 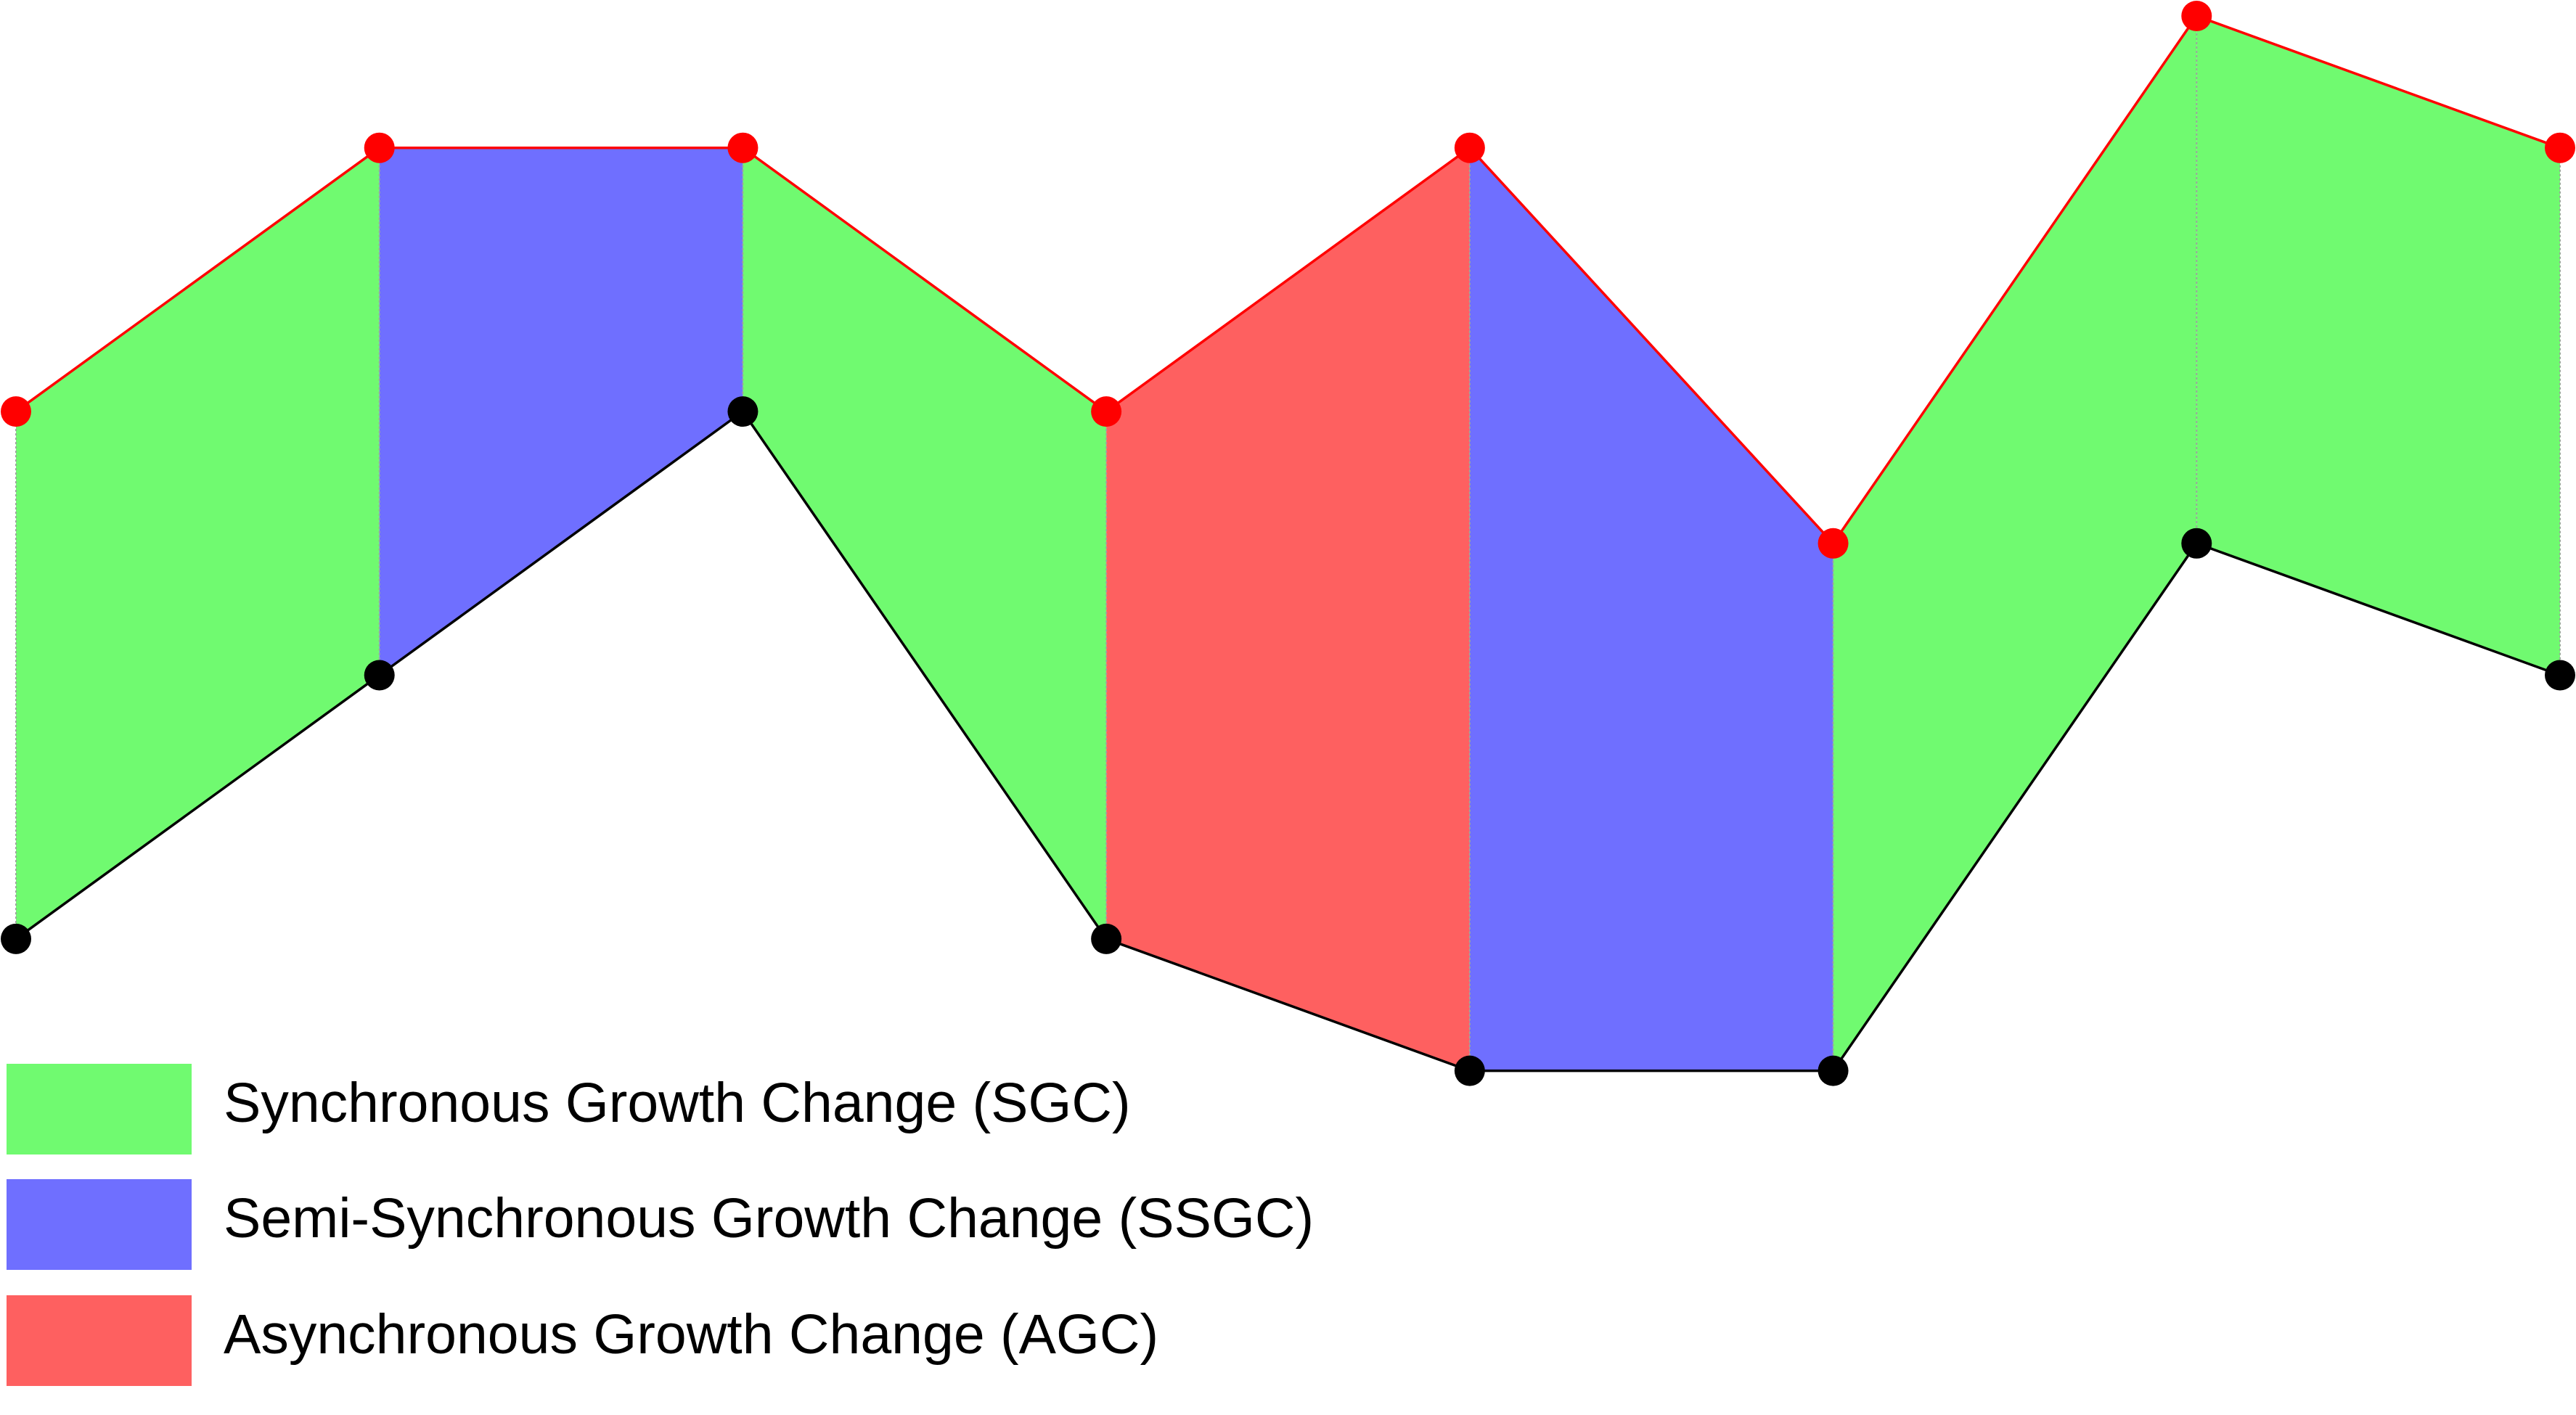 I want to click on legend-item-agc: Asynchronous Growth Change (AGC), so click(x=582, y=1340).